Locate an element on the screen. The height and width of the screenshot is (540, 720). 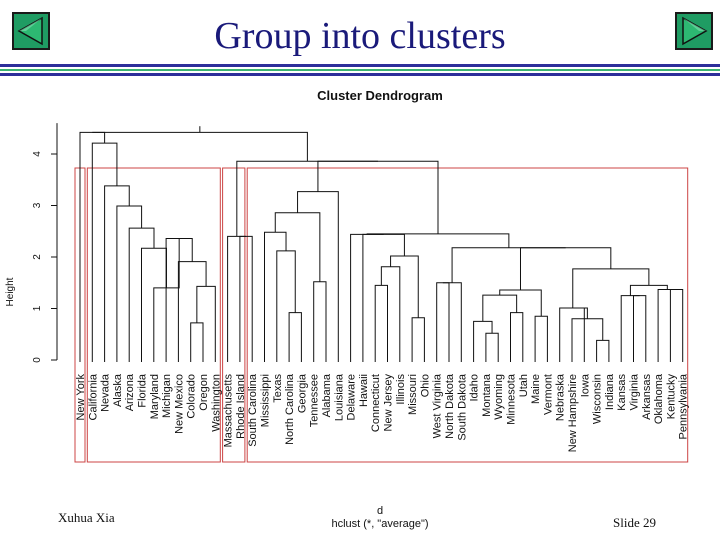
next-slide-button is located at coordinates (694, 31).